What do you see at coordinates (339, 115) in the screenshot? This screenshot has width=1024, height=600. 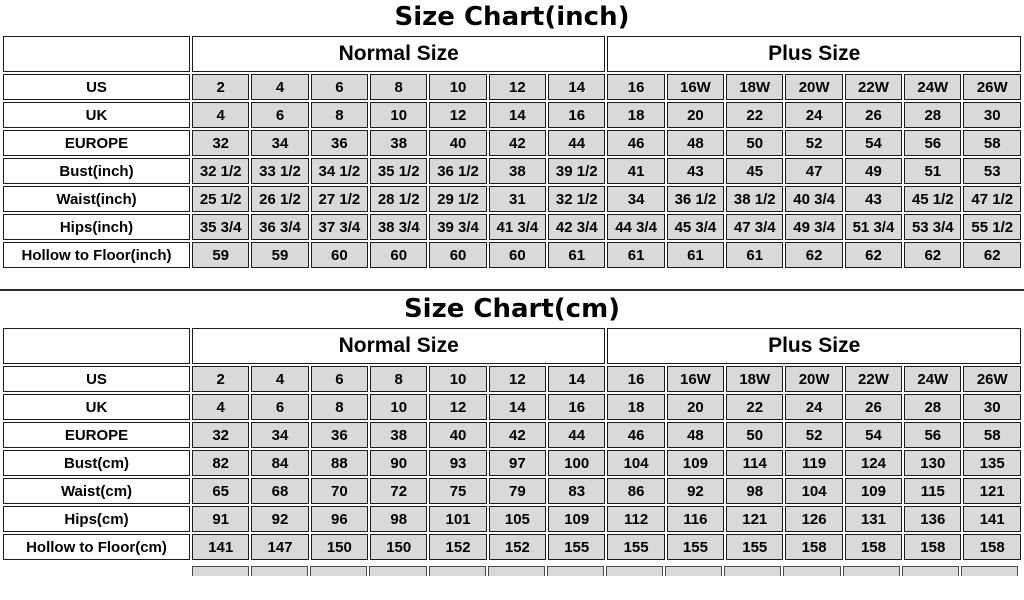 I see `size-value-cell: 8` at bounding box center [339, 115].